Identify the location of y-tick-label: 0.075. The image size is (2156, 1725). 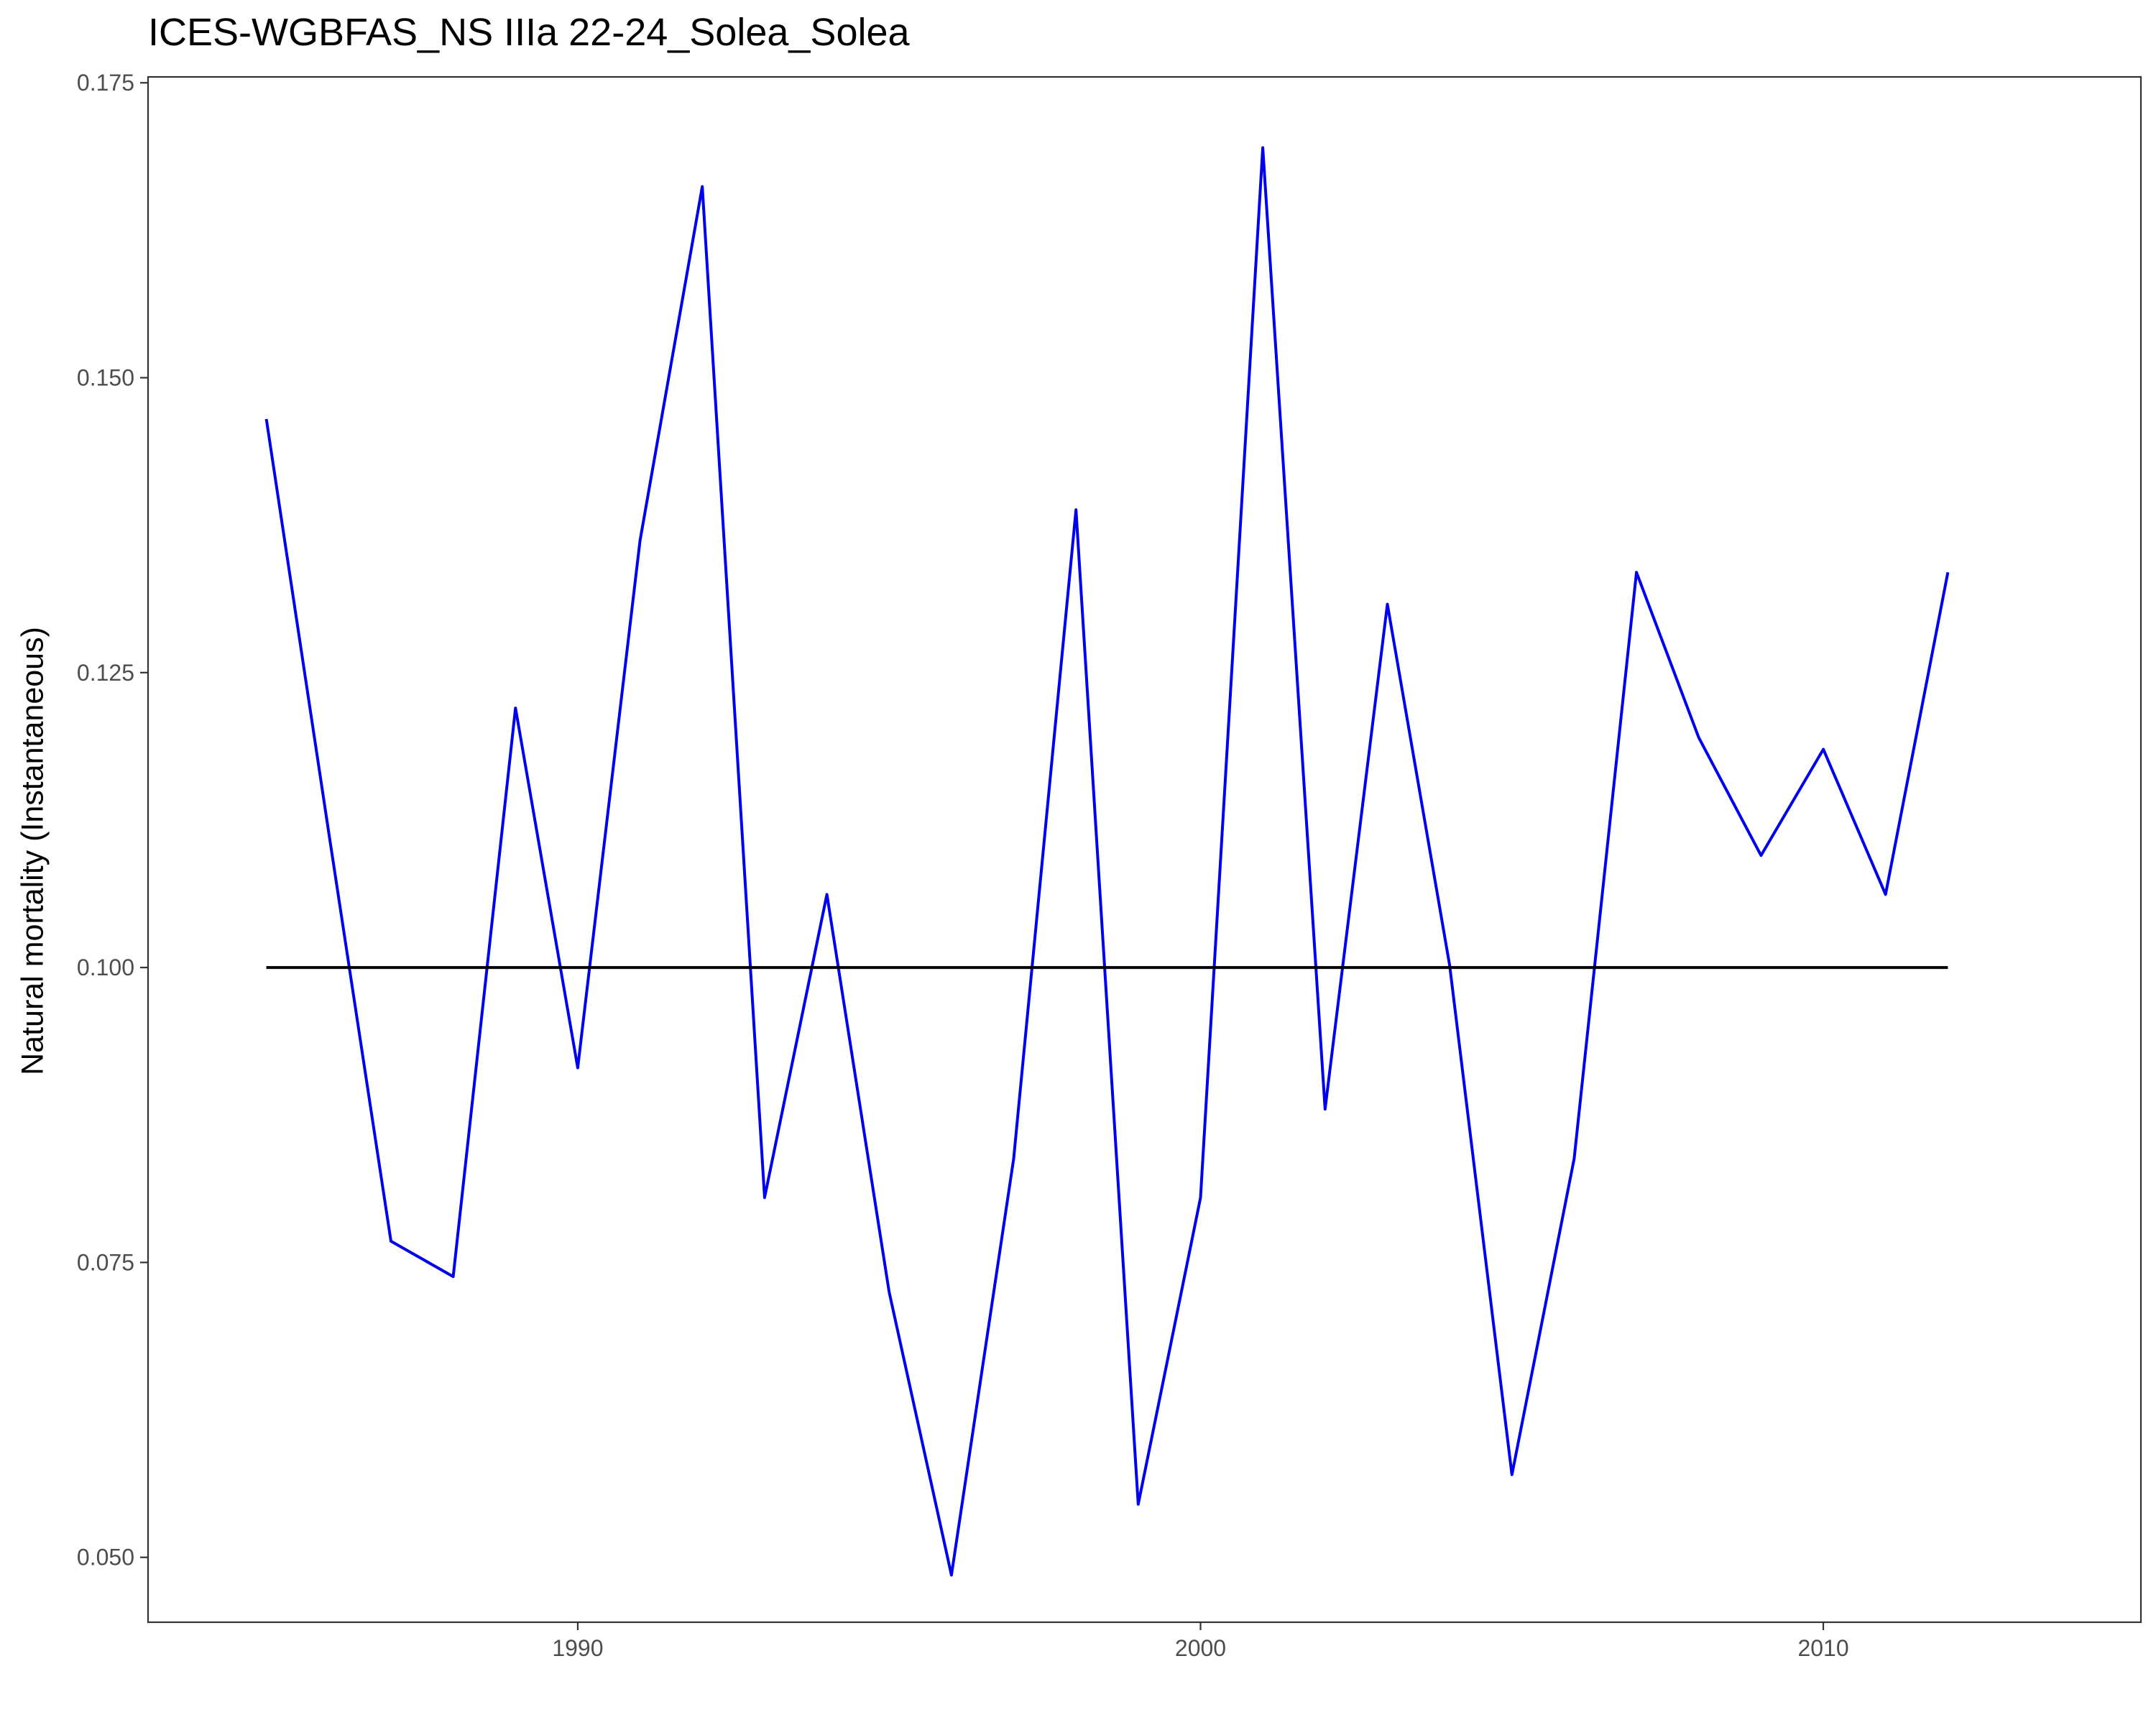
(106, 1262).